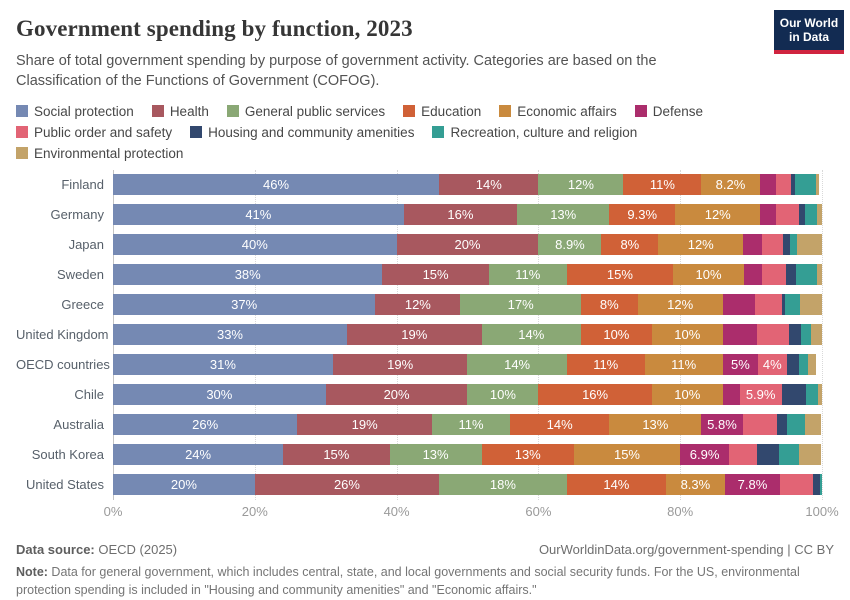  Describe the element at coordinates (198, 455) in the screenshot. I see `bar-segment: 24%` at that location.